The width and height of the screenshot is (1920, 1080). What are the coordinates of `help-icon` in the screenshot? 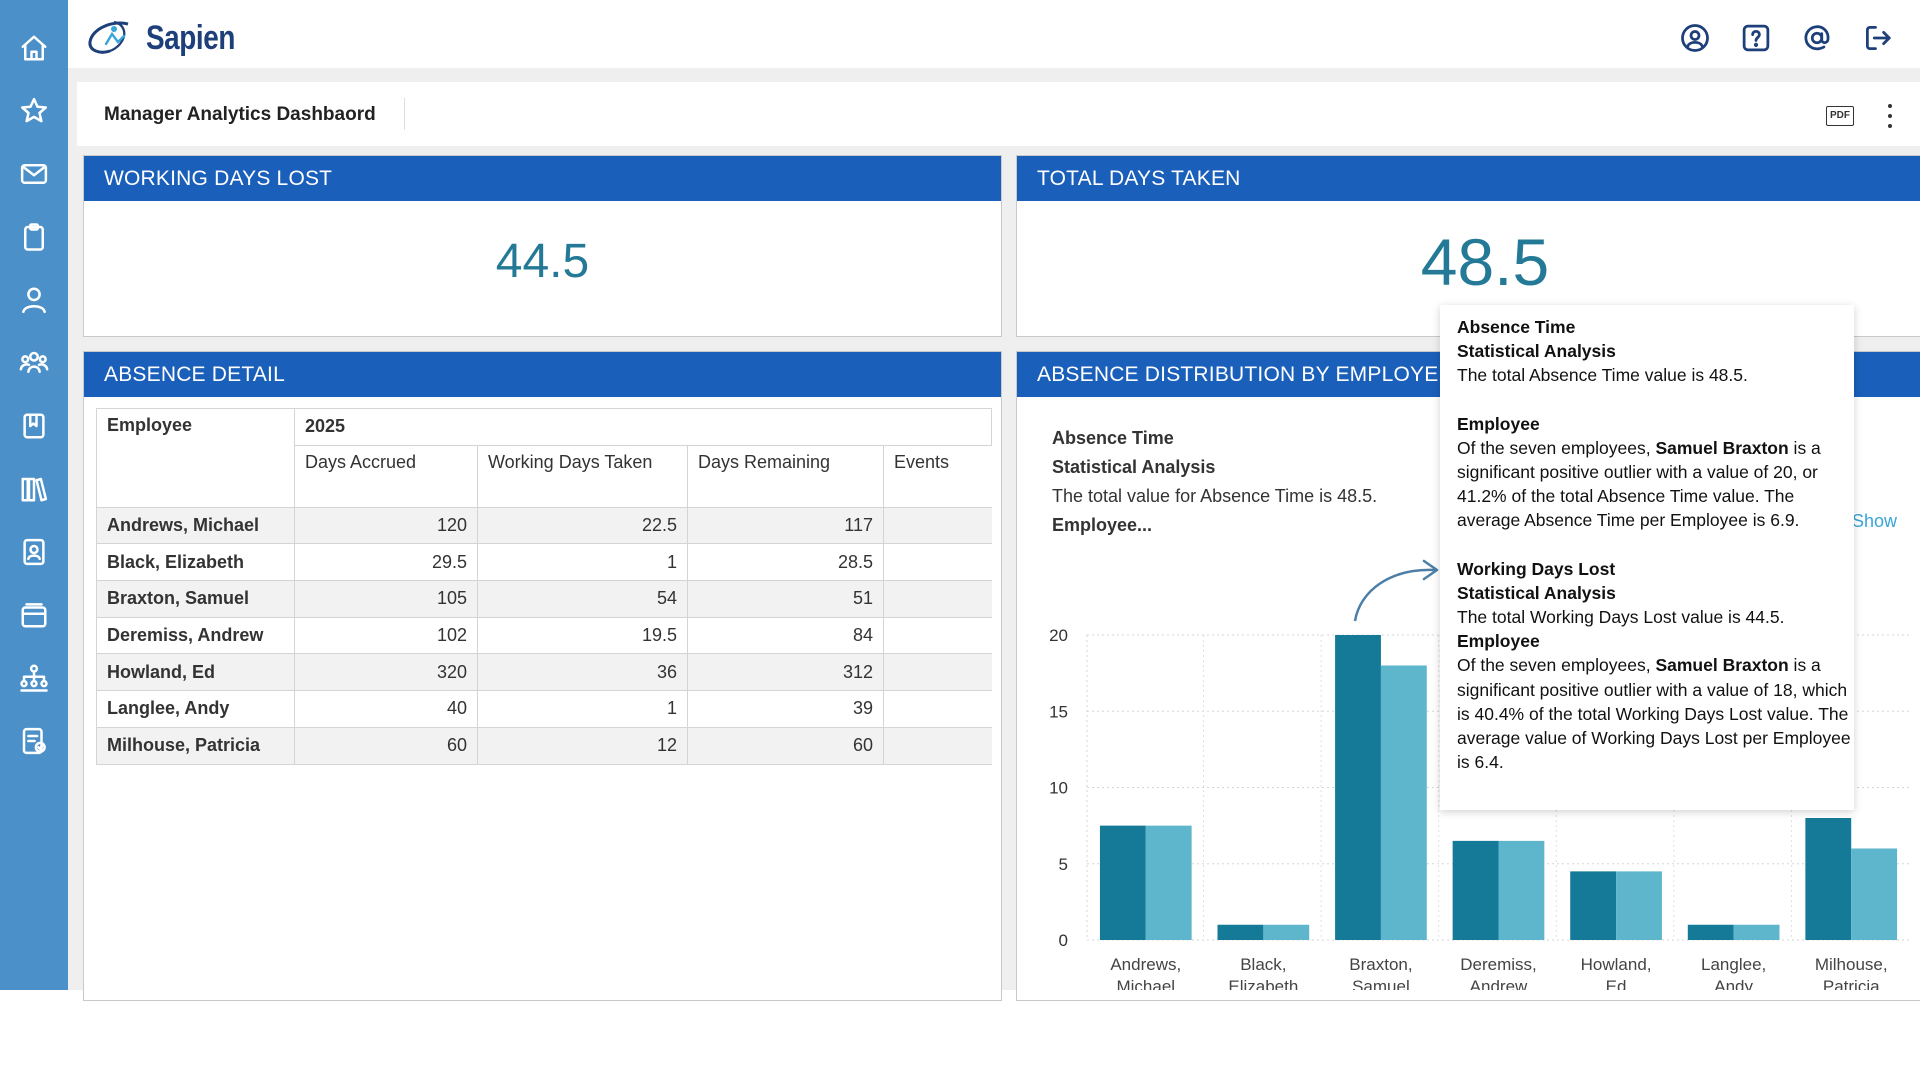 It's located at (1756, 38).